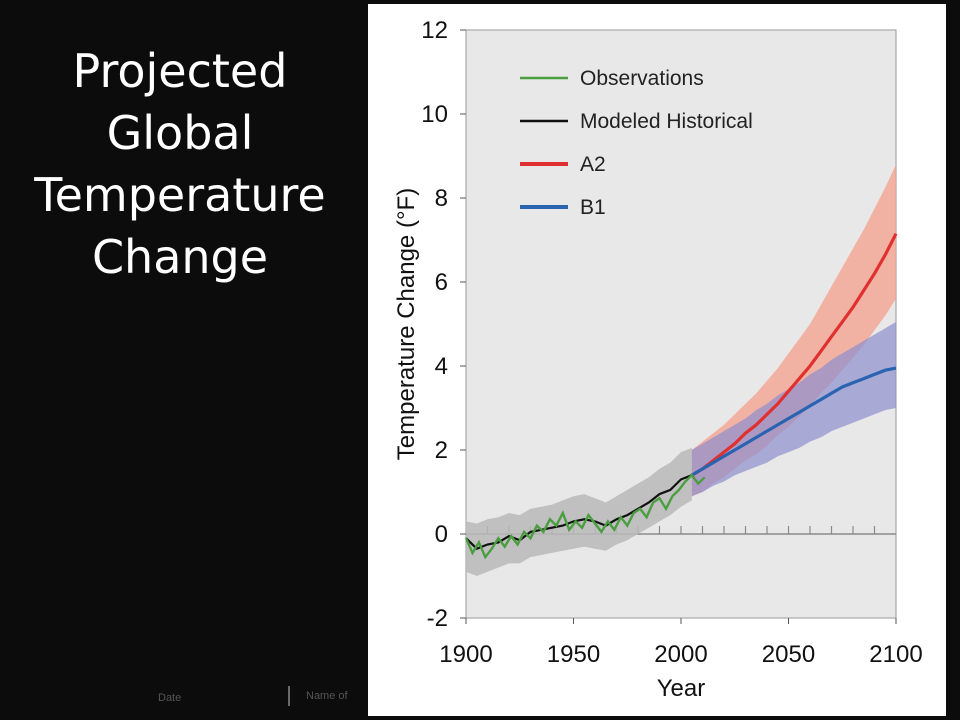  Describe the element at coordinates (441, 198) in the screenshot. I see `y-tick-label: 8` at that location.